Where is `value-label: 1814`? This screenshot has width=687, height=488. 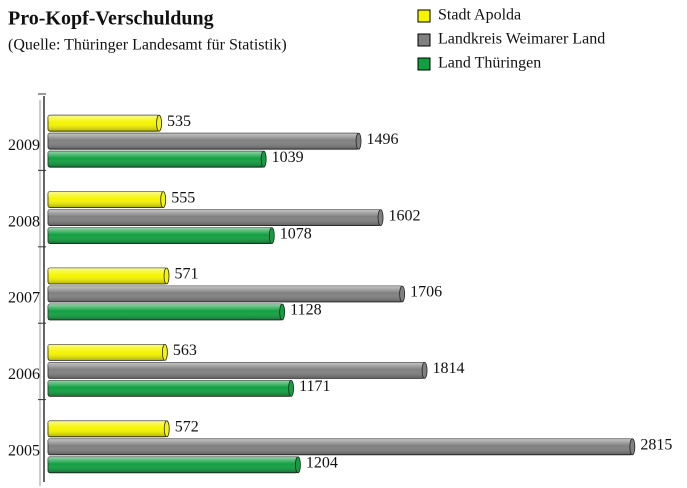
value-label: 1814 is located at coordinates (449, 368).